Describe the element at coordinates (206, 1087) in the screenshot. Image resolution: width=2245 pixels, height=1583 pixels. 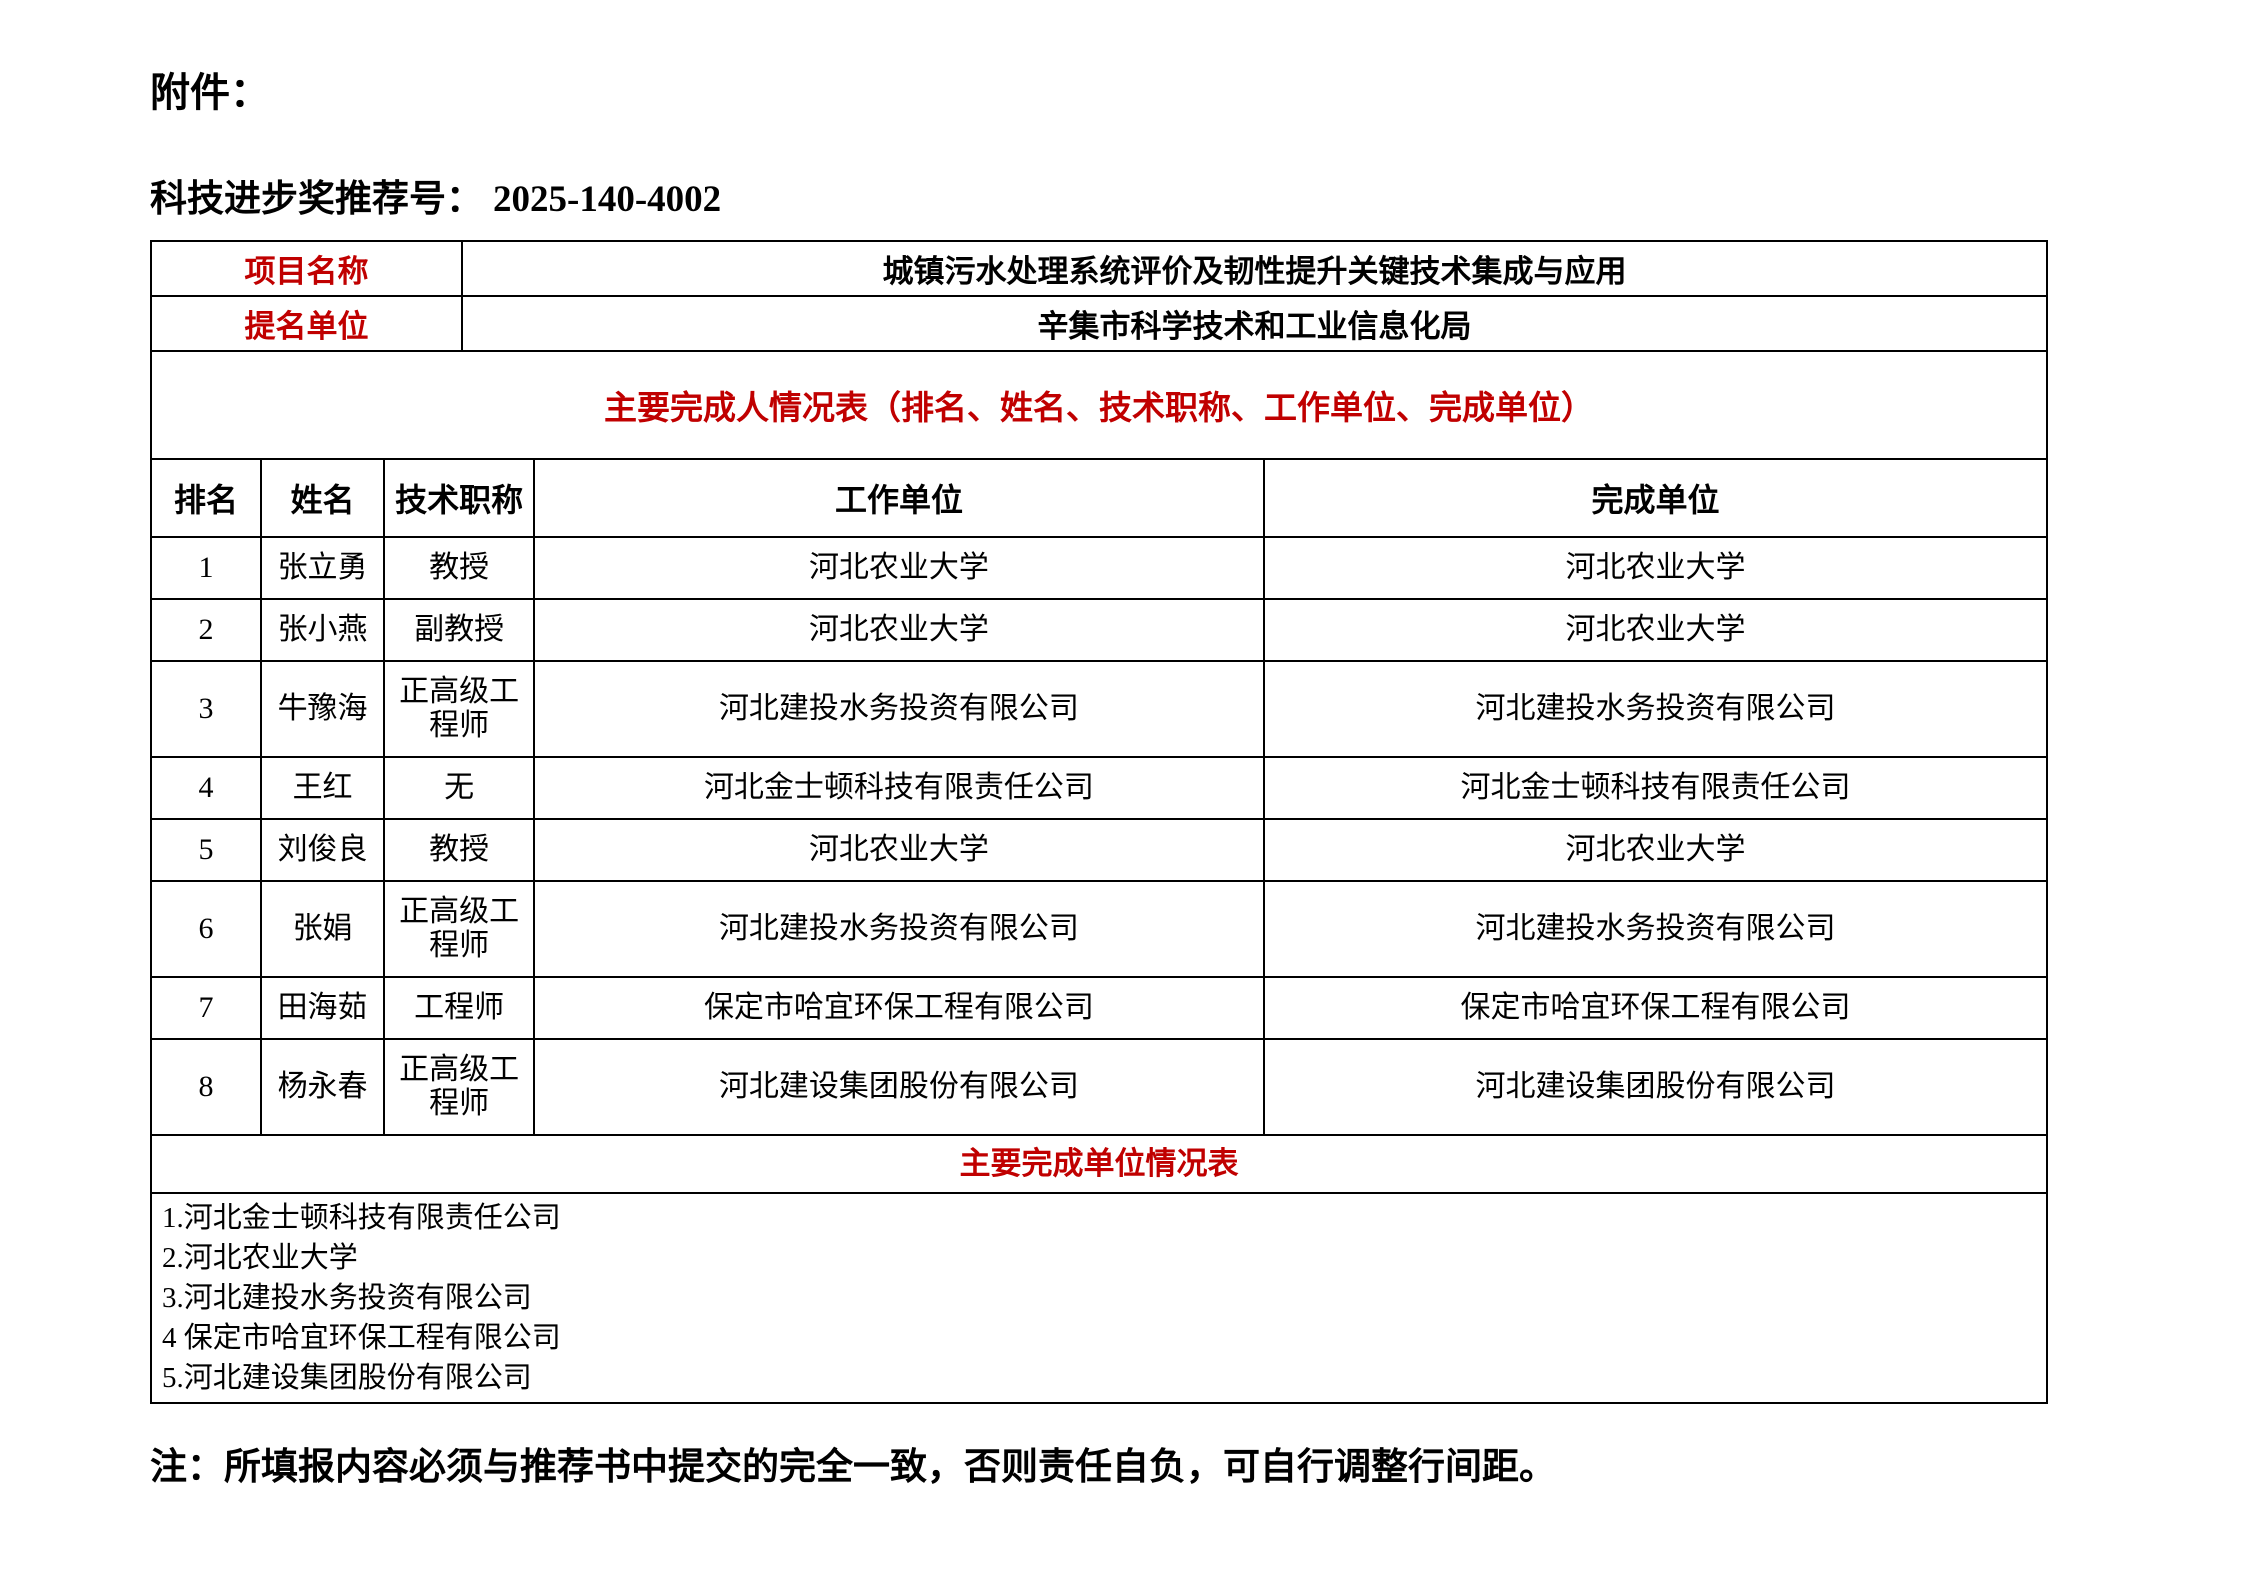
I see `person-cell: 8` at that location.